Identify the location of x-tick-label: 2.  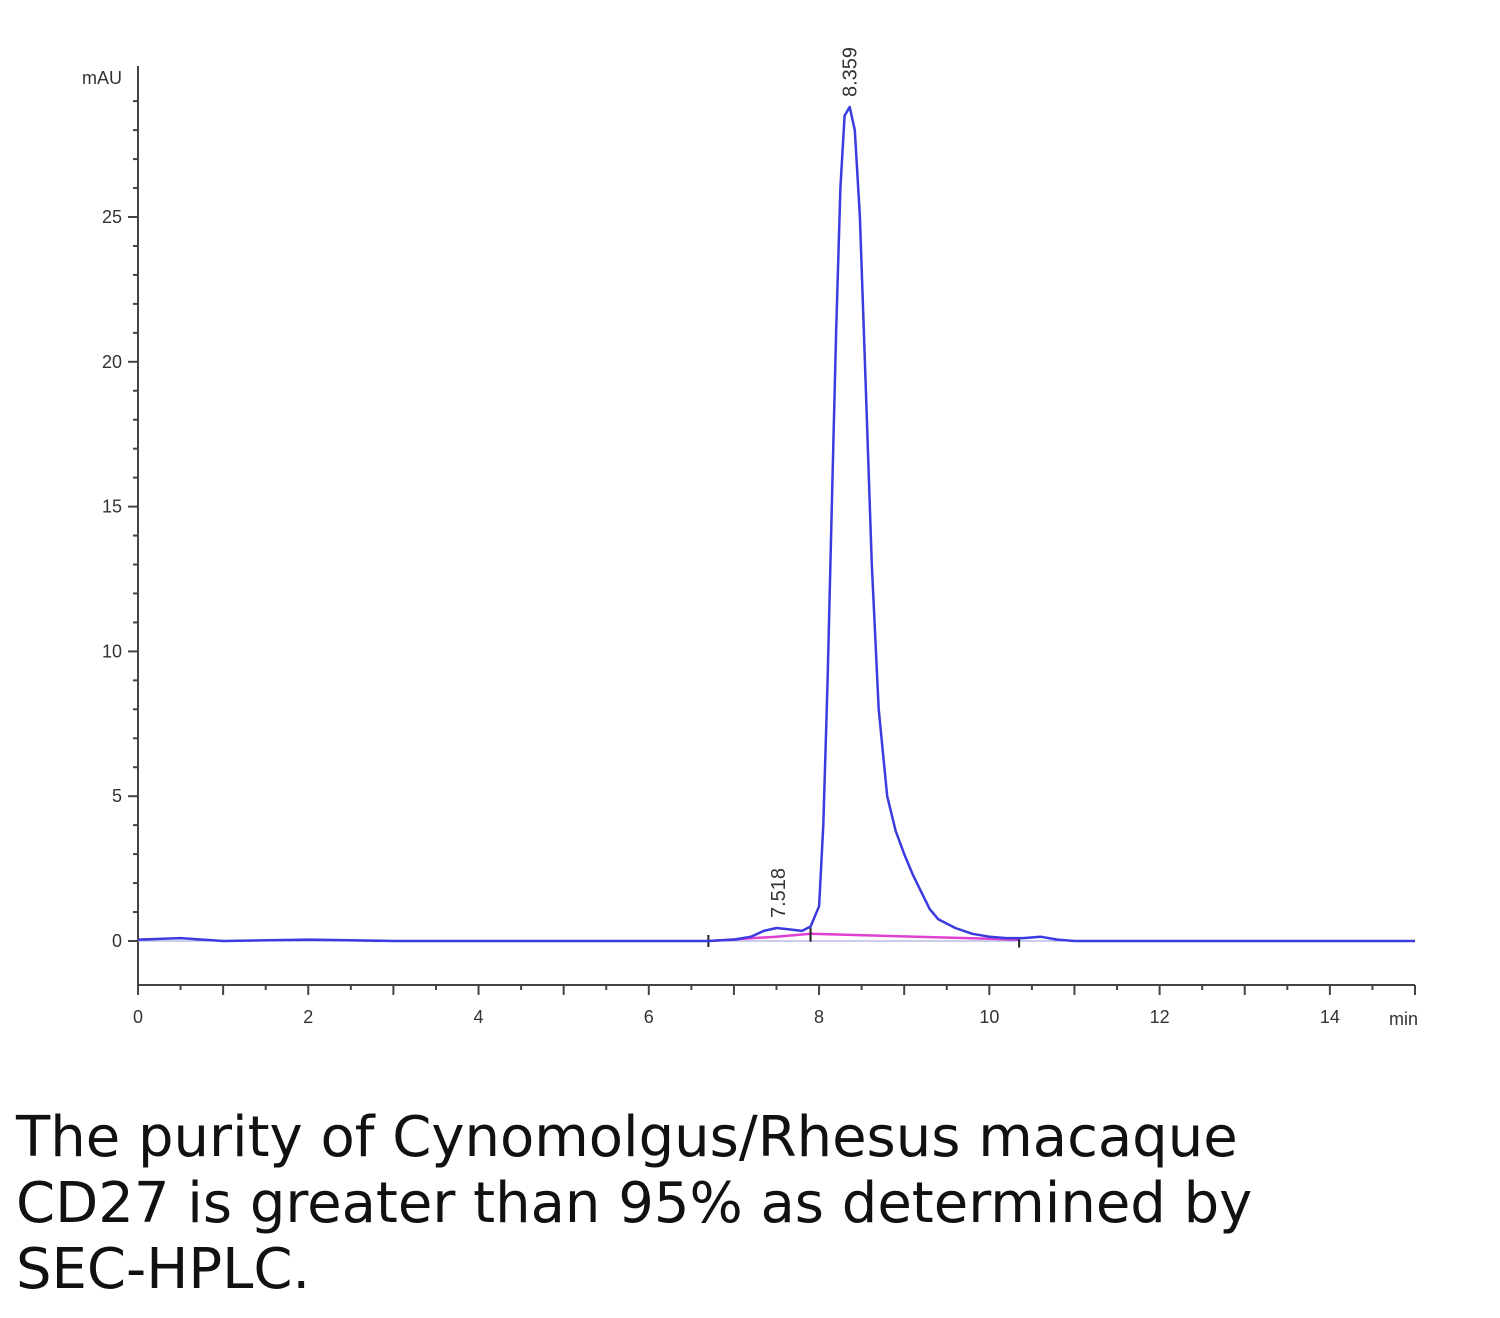
(308, 1017).